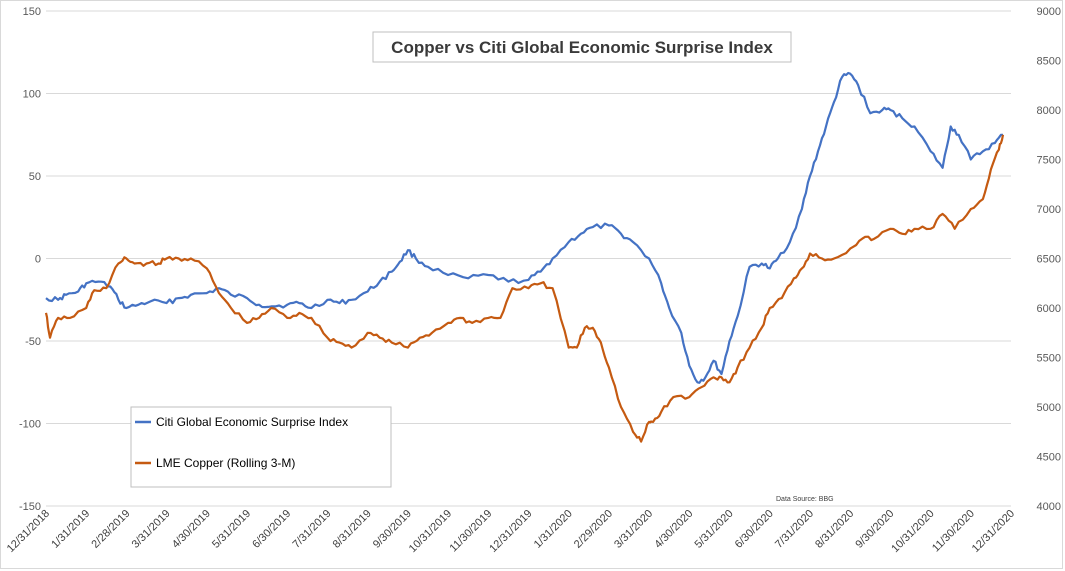  Describe the element at coordinates (392, 529) in the screenshot. I see `x-tick-label: 9/30/2019` at that location.